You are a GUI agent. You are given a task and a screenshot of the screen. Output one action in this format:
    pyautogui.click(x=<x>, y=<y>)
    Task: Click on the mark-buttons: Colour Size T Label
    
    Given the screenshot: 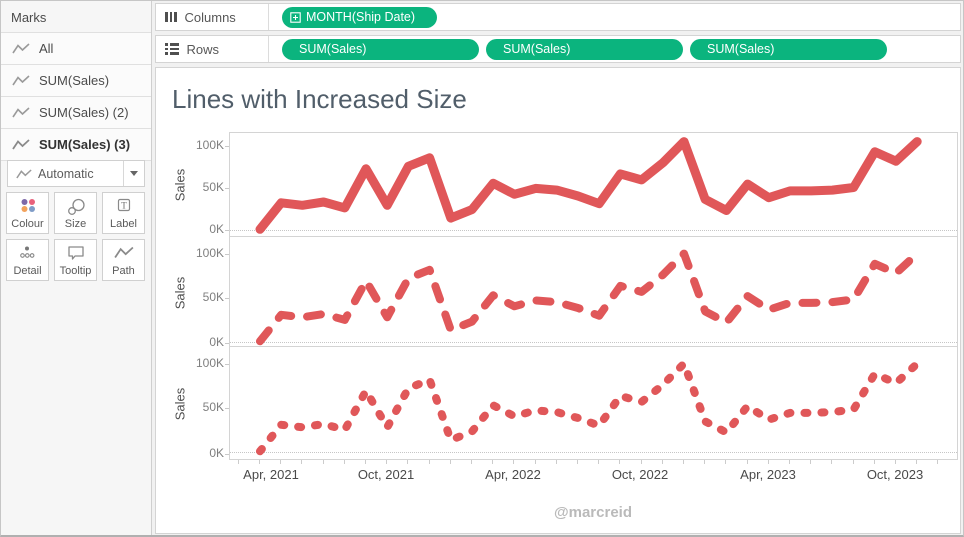 What is the action you would take?
    pyautogui.click(x=76, y=236)
    